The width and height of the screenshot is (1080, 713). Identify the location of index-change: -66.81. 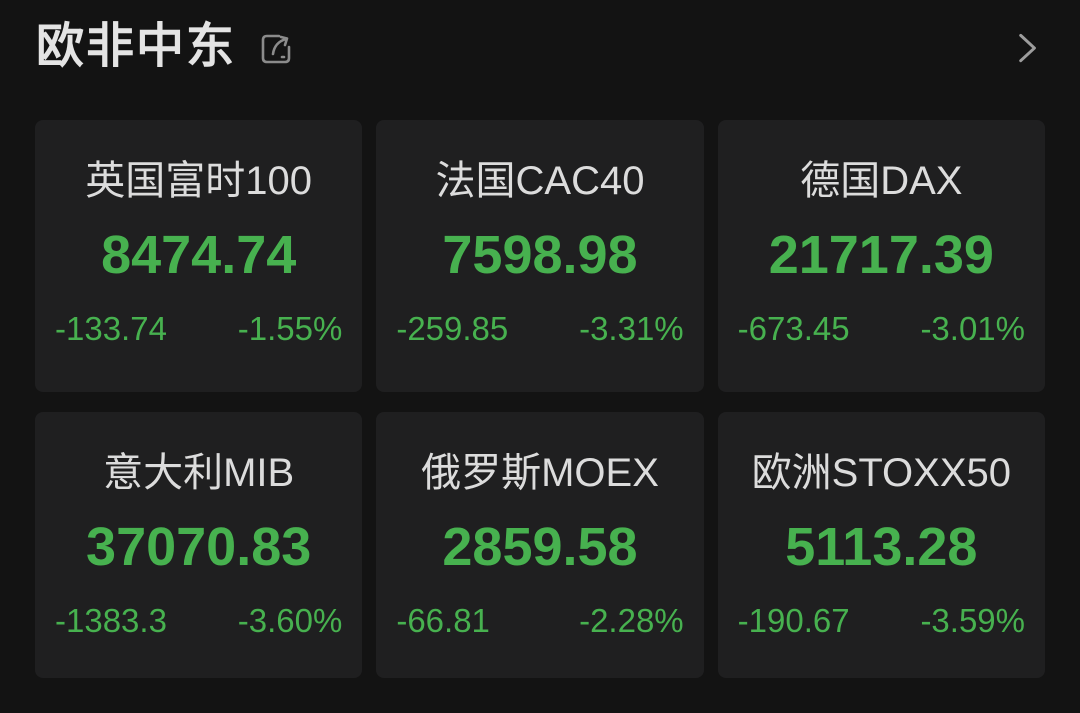
(443, 621).